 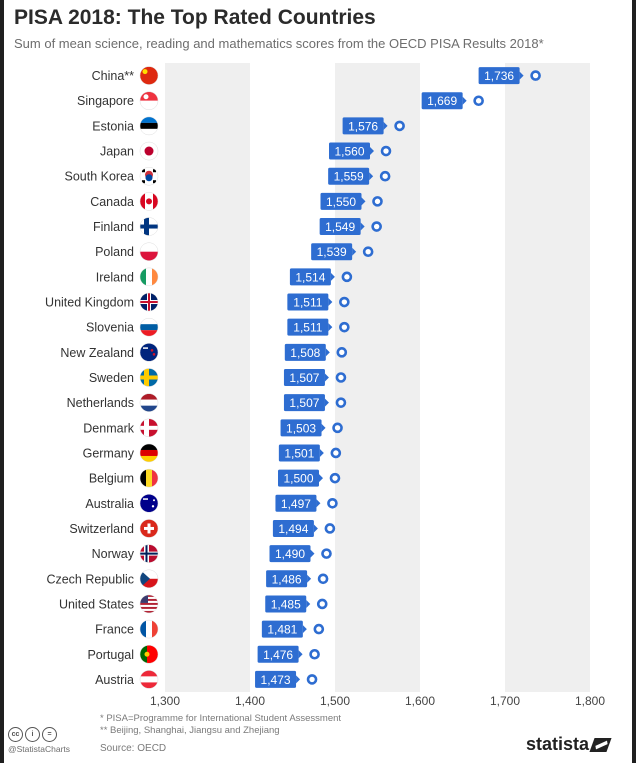 What do you see at coordinates (149, 654) in the screenshot?
I see `portugal-flag-icon` at bounding box center [149, 654].